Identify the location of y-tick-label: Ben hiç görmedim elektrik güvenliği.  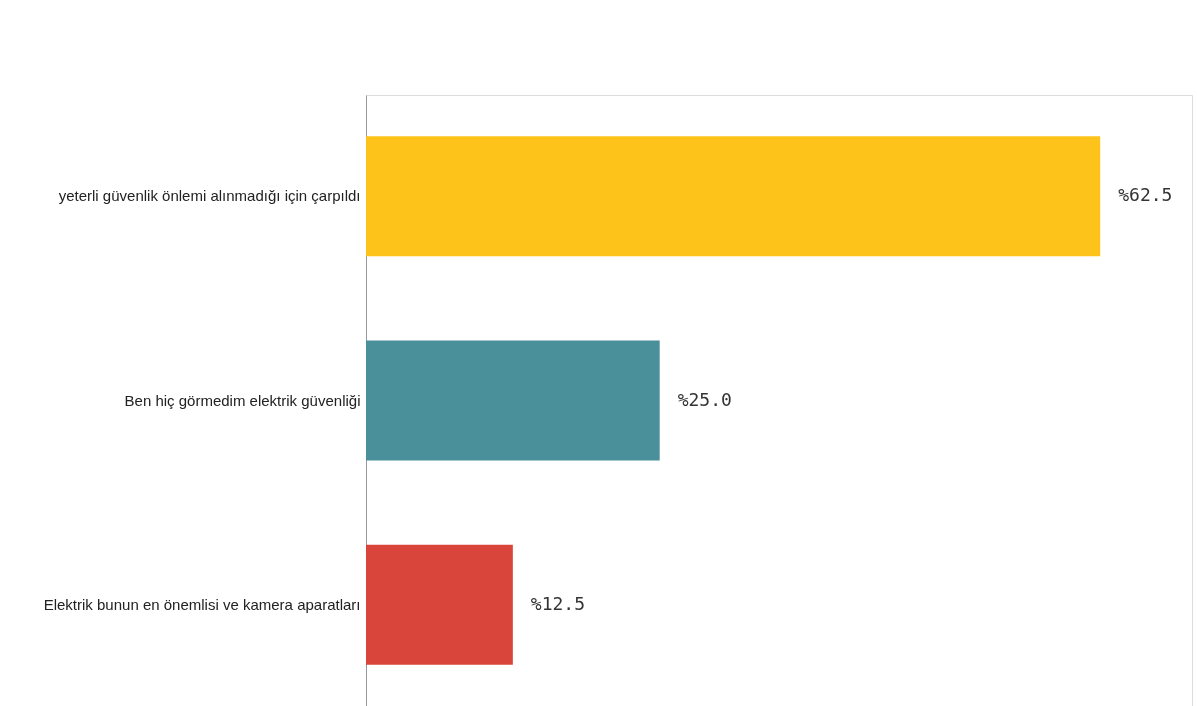
(242, 400).